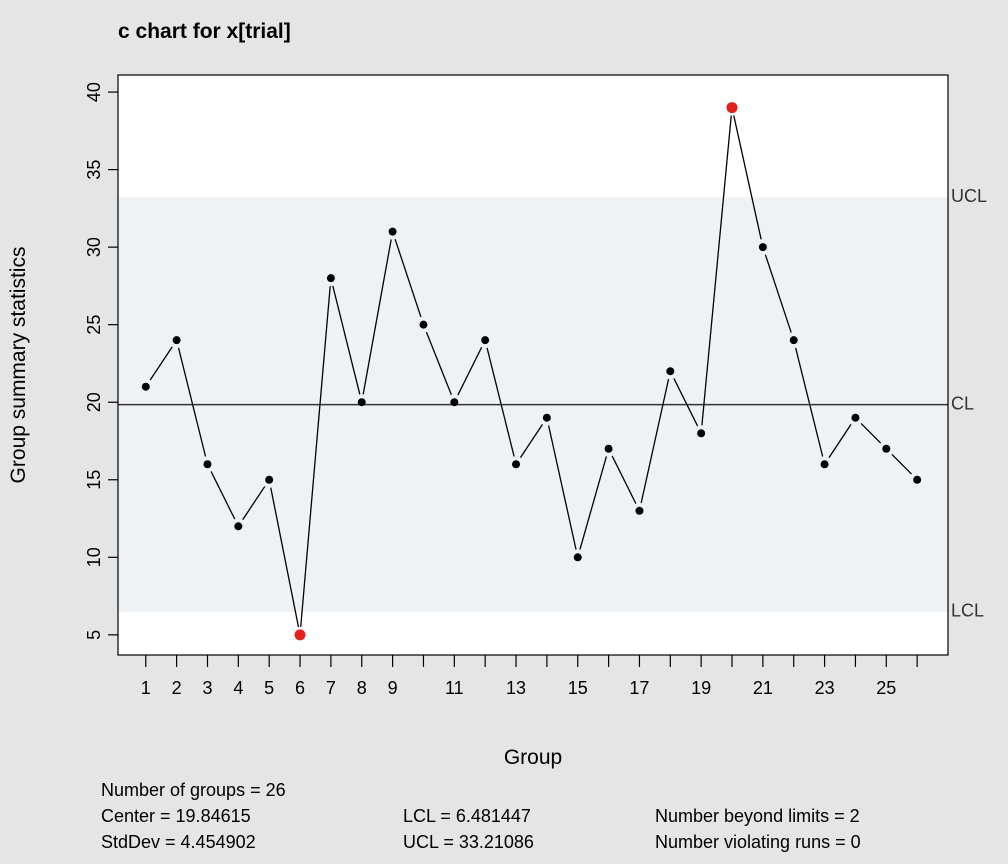  What do you see at coordinates (94, 92) in the screenshot?
I see `y-tick-label: 40` at bounding box center [94, 92].